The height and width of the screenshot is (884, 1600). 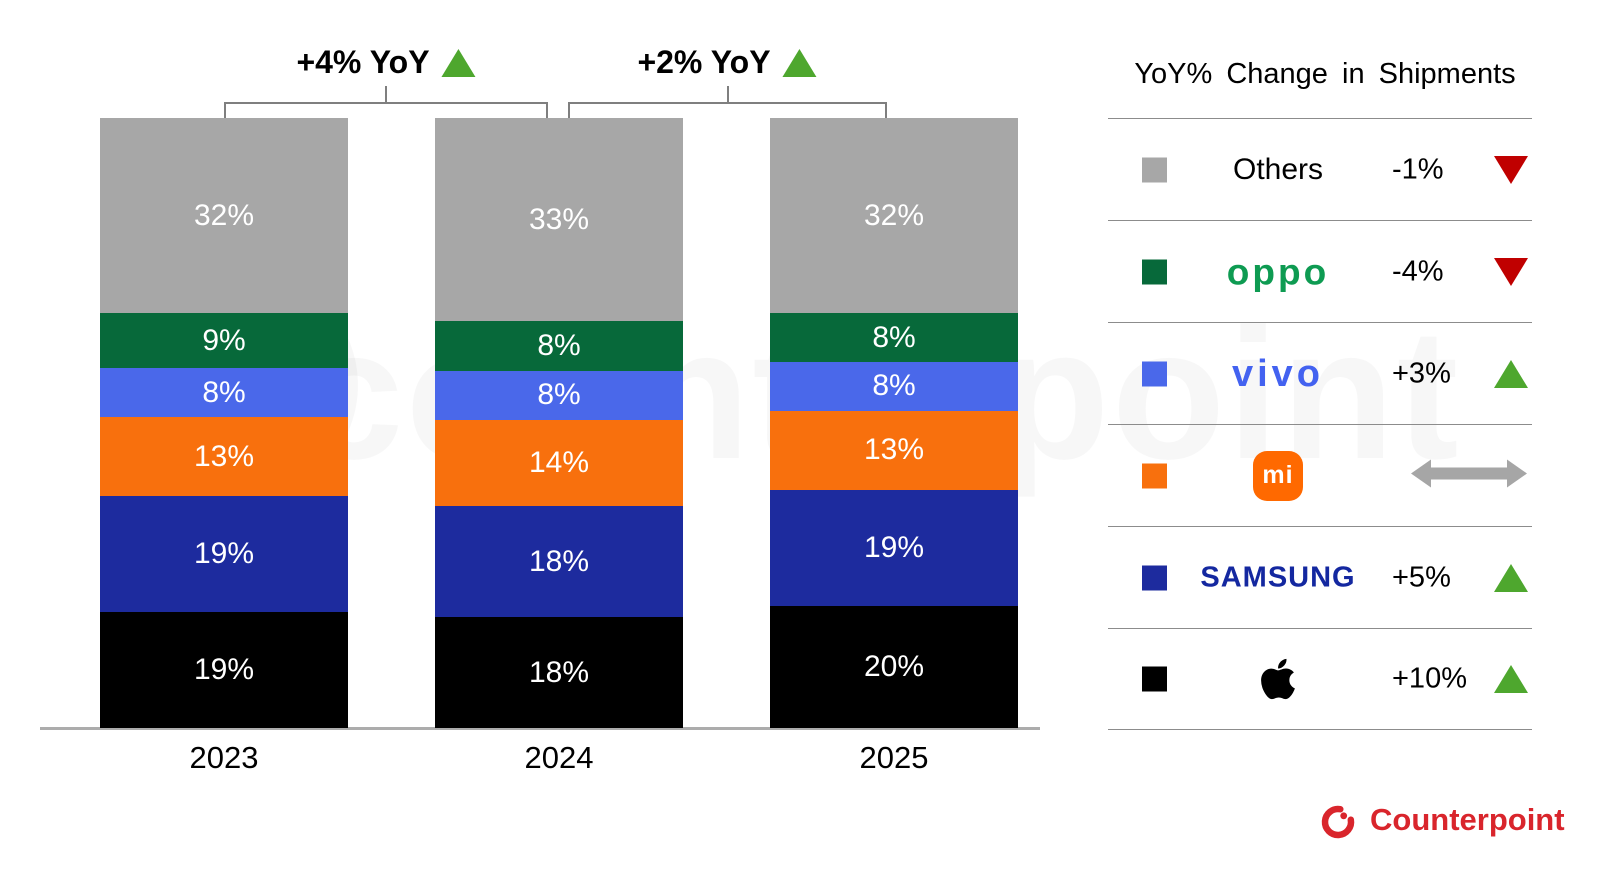 I want to click on mi-logo-text: mi, so click(x=1278, y=475).